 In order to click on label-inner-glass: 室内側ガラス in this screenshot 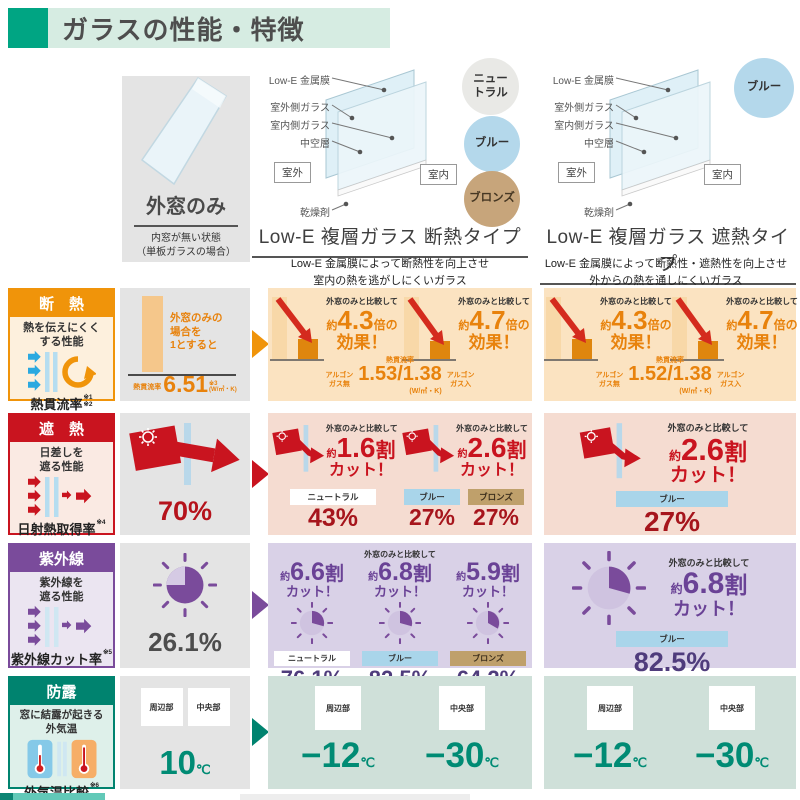, I will do `click(300, 126)`.